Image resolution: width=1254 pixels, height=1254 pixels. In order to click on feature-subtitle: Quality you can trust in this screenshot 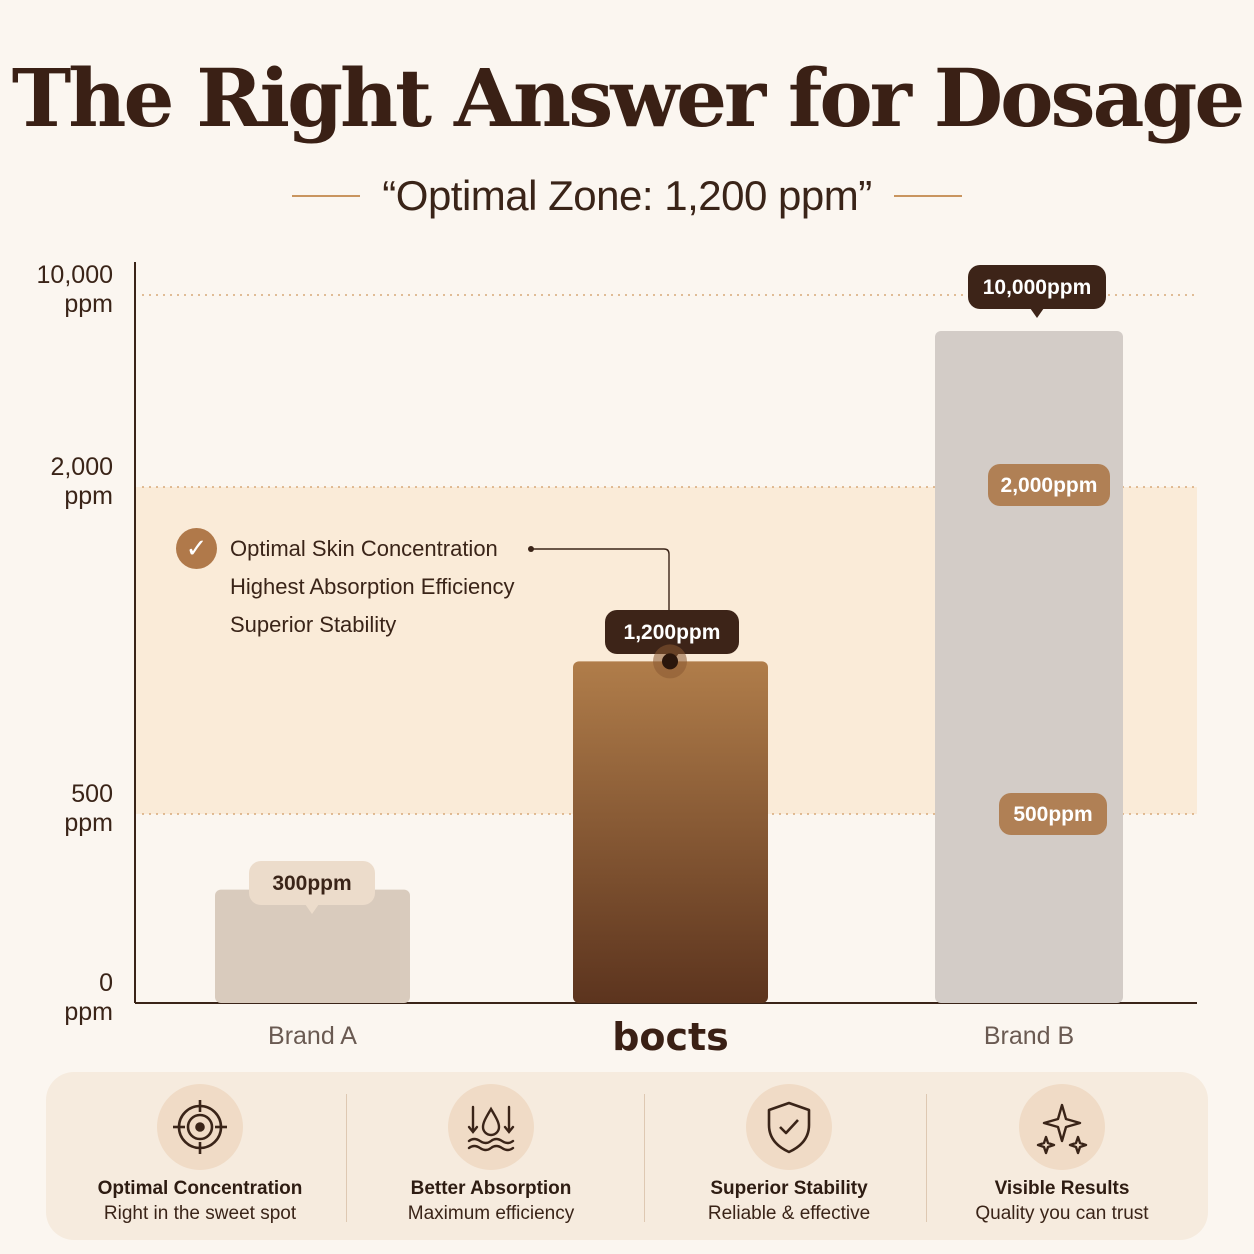, I will do `click(1062, 1213)`.